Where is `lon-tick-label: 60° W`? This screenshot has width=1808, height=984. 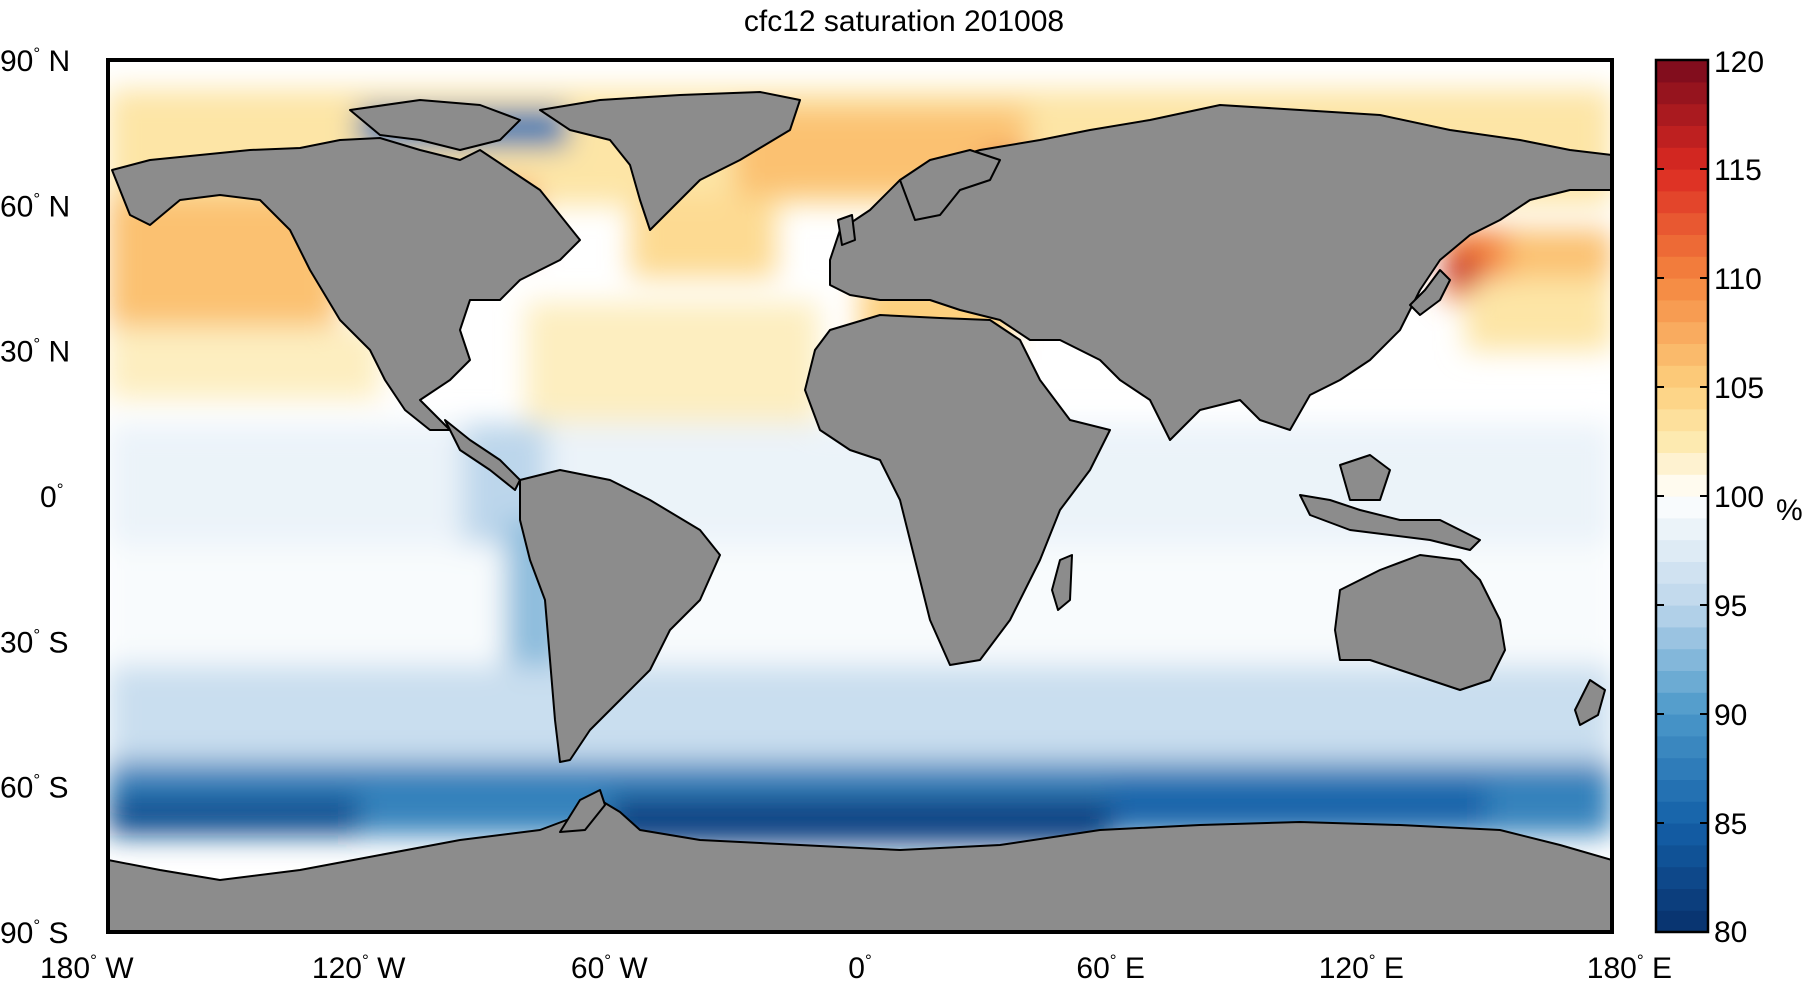 lon-tick-label: 60° W is located at coordinates (610, 967).